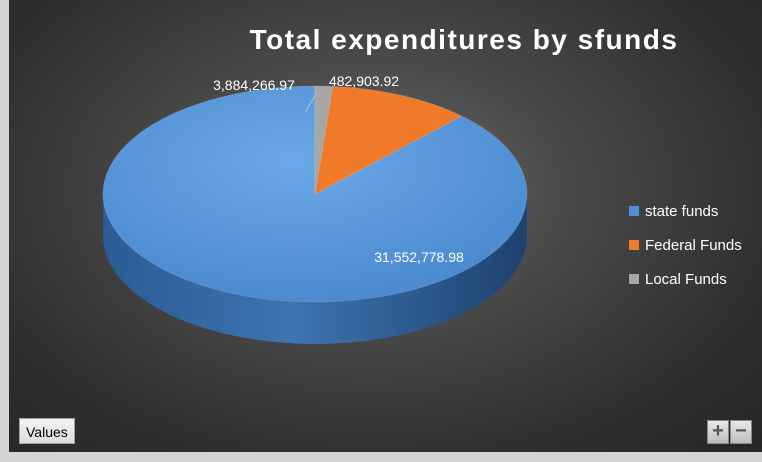 This screenshot has width=762, height=462. I want to click on pie-slice-local-funds, so click(324, 140).